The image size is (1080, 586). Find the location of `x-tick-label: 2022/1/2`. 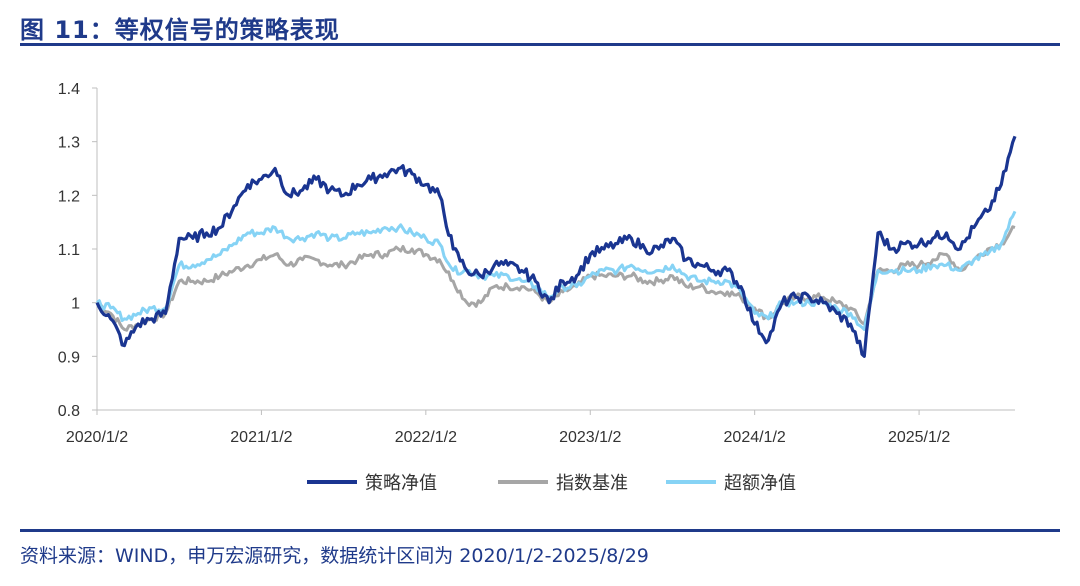

x-tick-label: 2022/1/2 is located at coordinates (426, 437).